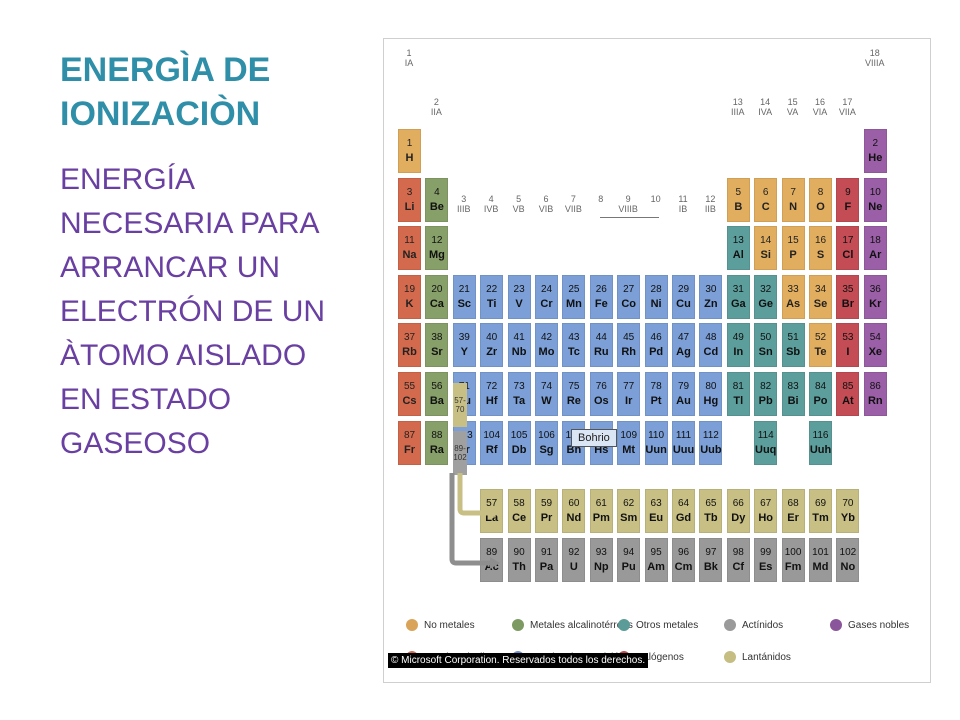 The height and width of the screenshot is (720, 960). What do you see at coordinates (738, 518) in the screenshot?
I see `element-symbol: Dy` at bounding box center [738, 518].